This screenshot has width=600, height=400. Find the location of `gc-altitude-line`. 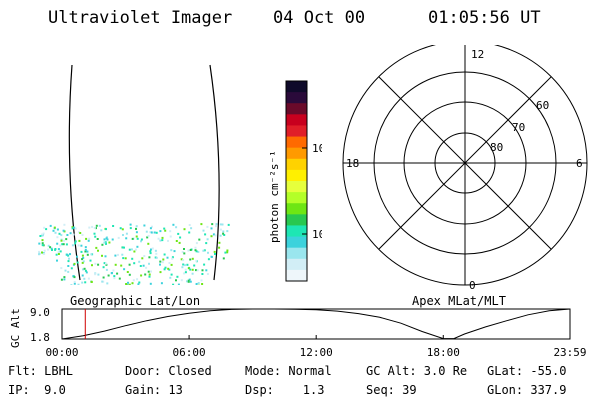

gc-altitude-line is located at coordinates (315, 324).